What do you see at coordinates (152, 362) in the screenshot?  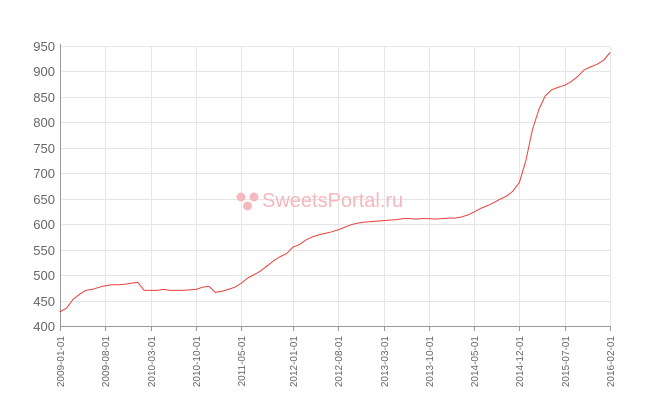 I see `x-tick-label: 2010-03-01` at bounding box center [152, 362].